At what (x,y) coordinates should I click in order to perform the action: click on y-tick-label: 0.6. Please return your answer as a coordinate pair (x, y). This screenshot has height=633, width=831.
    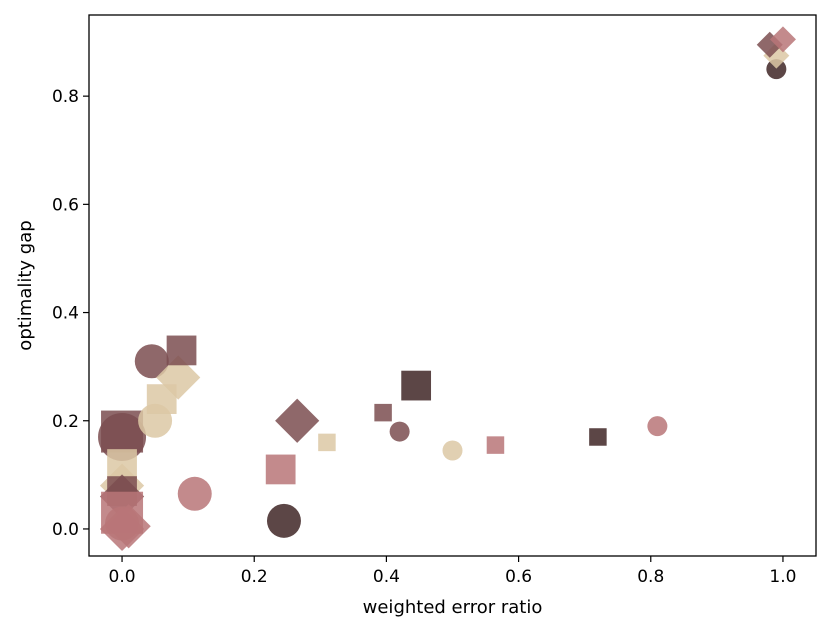
    Looking at the image, I should click on (65, 205).